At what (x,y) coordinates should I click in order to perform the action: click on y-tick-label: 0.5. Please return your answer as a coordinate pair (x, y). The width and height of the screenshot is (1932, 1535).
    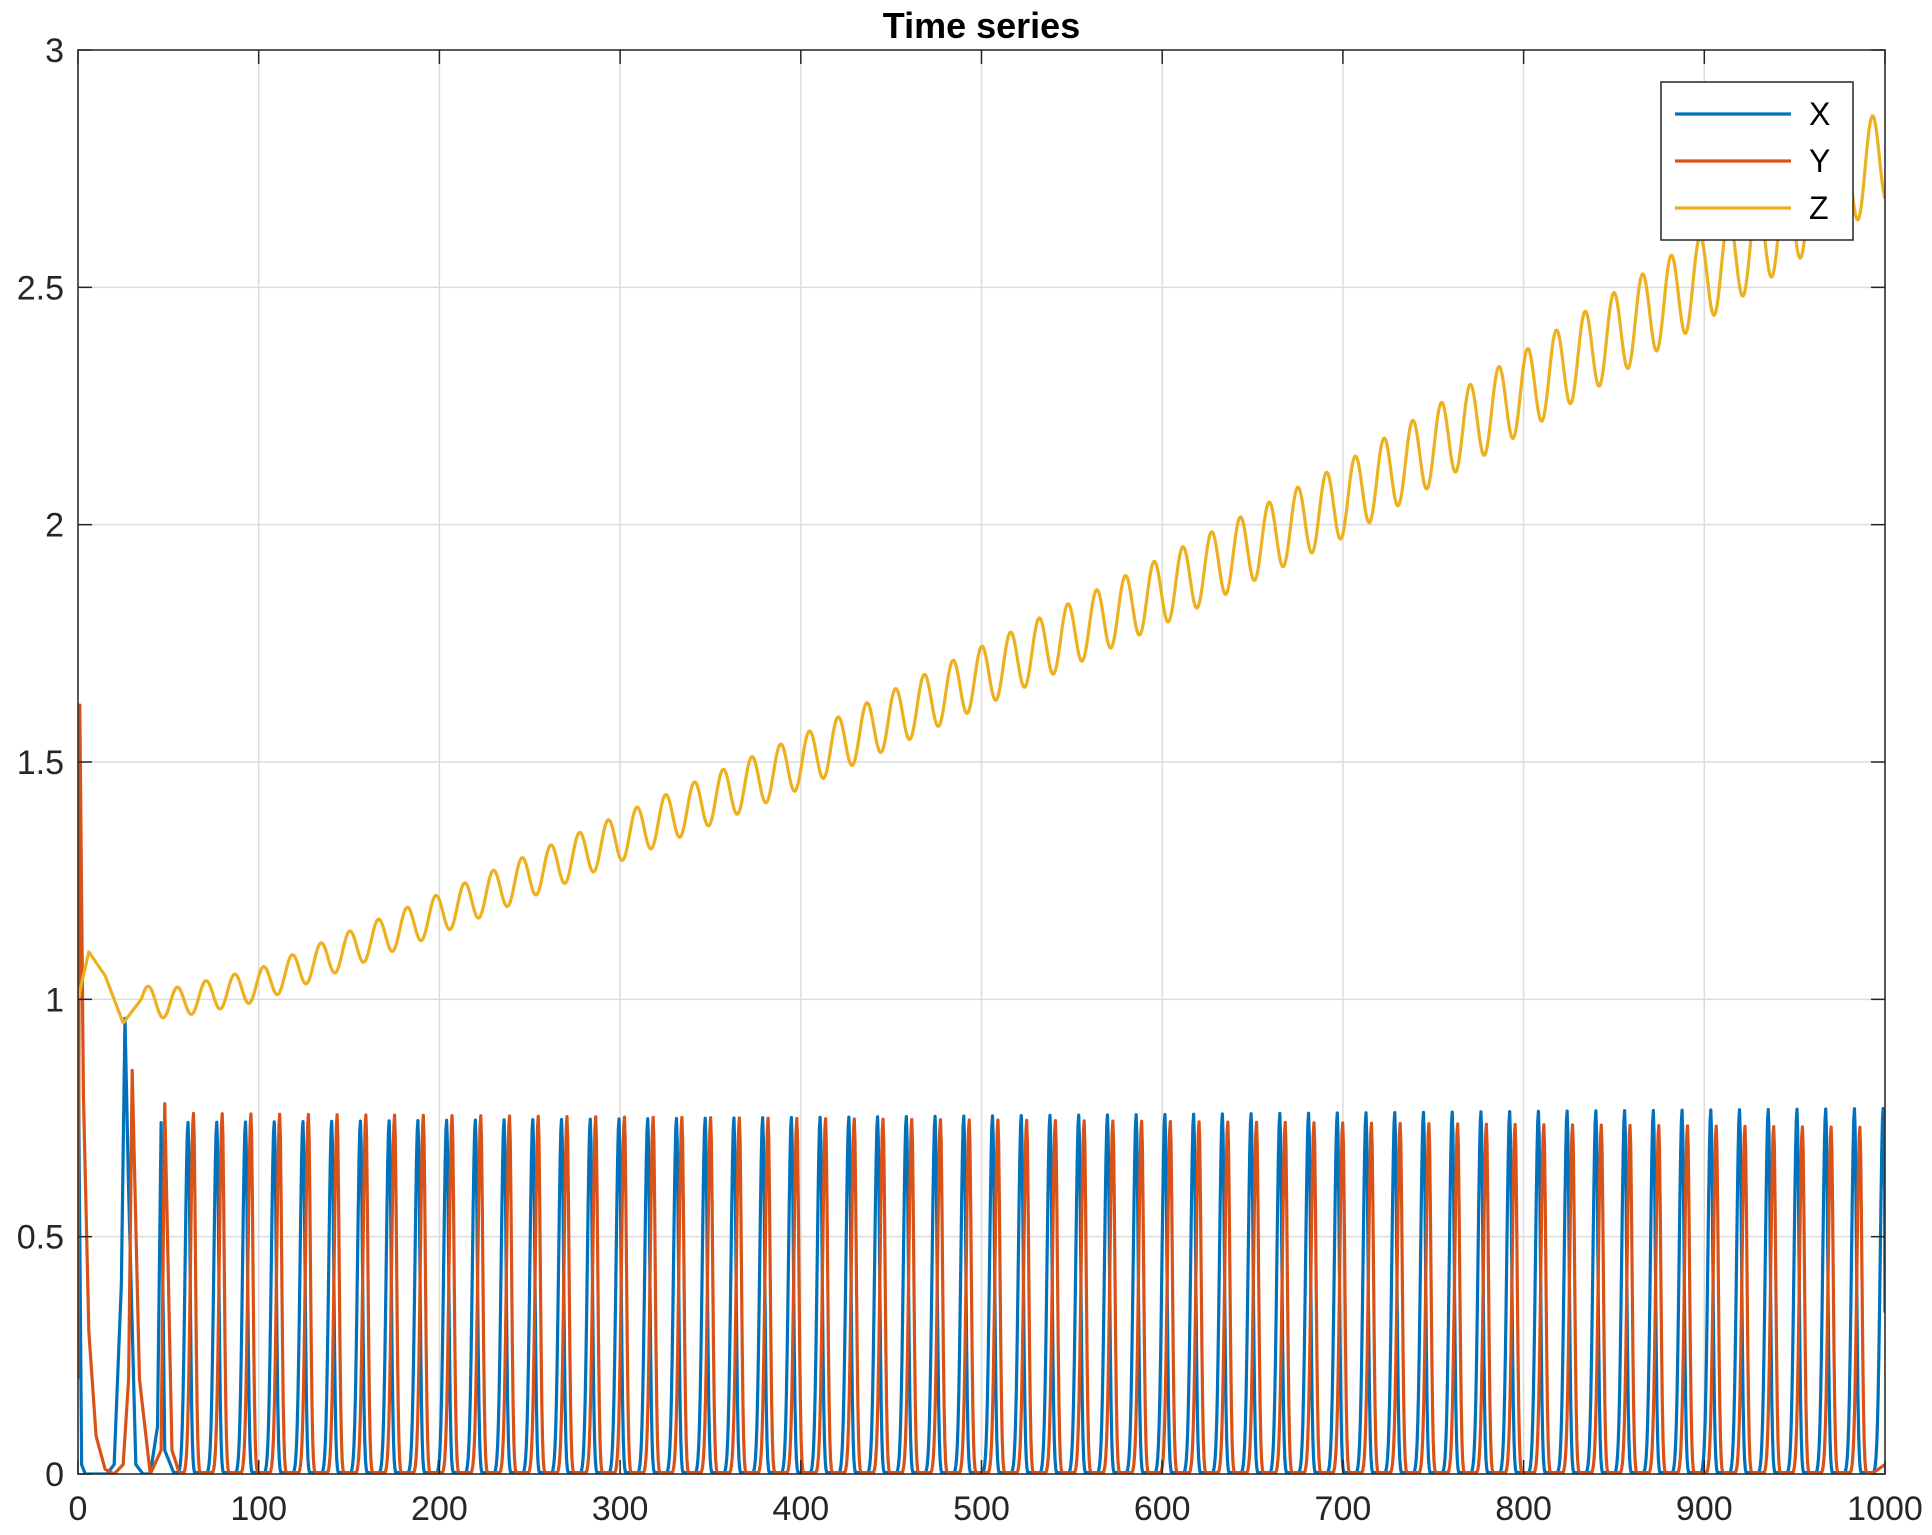
    Looking at the image, I should click on (40, 1238).